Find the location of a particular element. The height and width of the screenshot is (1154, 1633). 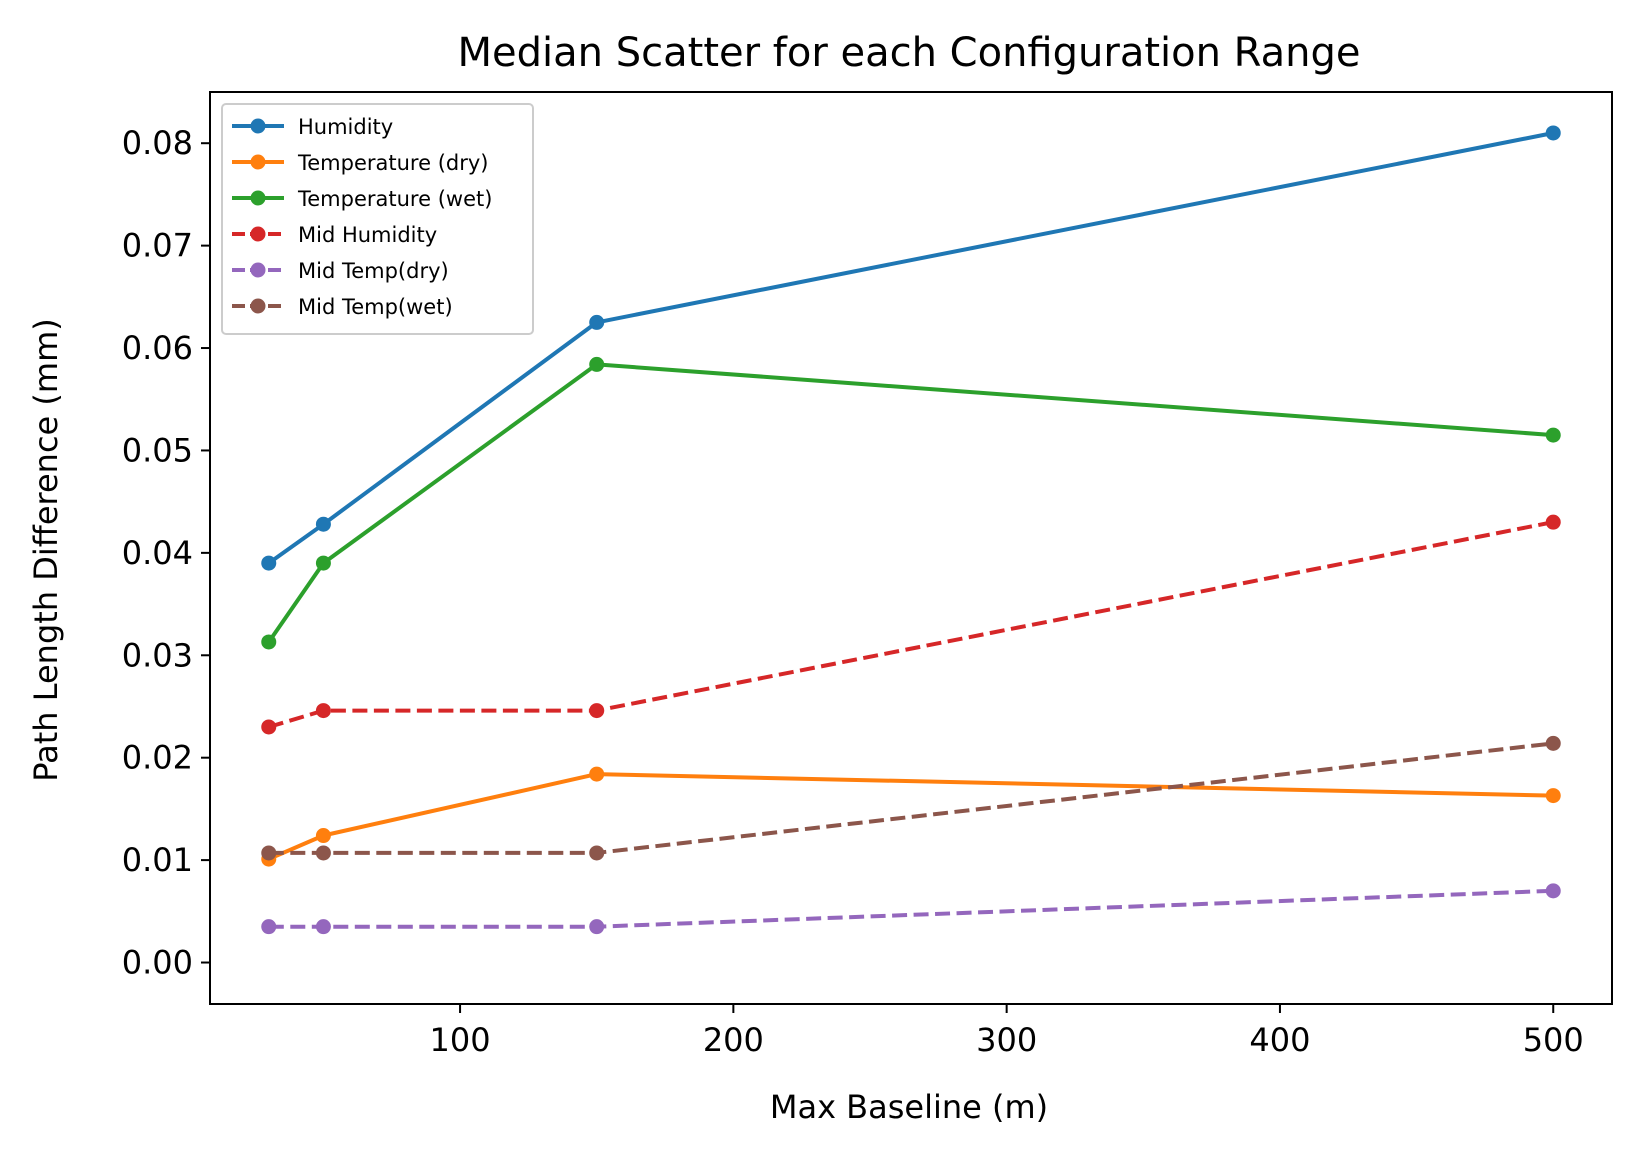

y-axis-label: Path Length Difference (mm) is located at coordinates (46, 549).